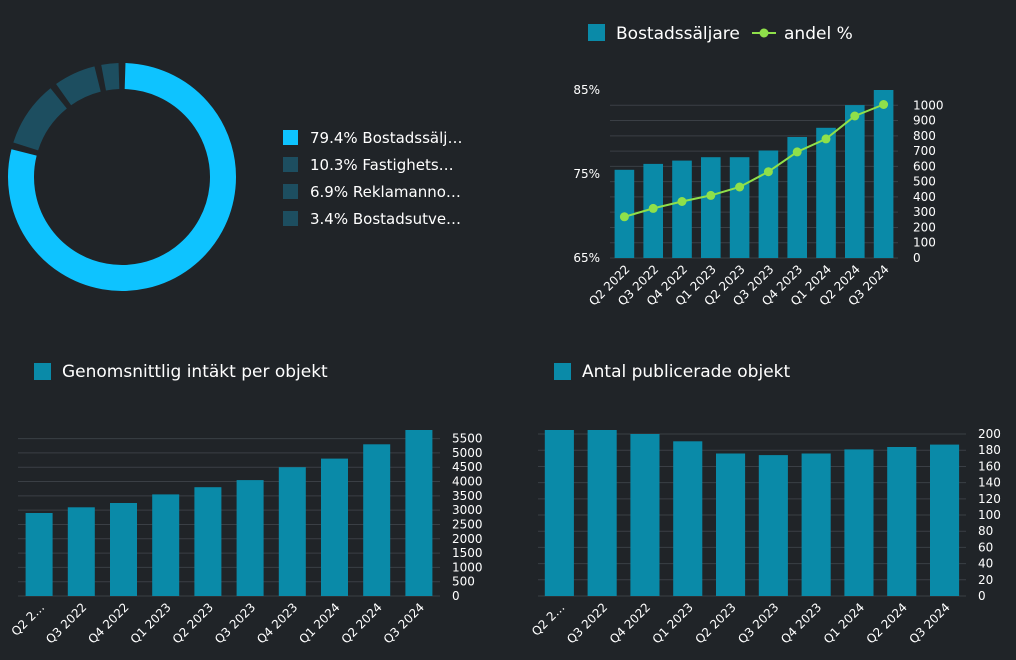 The height and width of the screenshot is (660, 1016). Describe the element at coordinates (110, 77) in the screenshot. I see `donut-slice-bostadsutvecklare` at that location.